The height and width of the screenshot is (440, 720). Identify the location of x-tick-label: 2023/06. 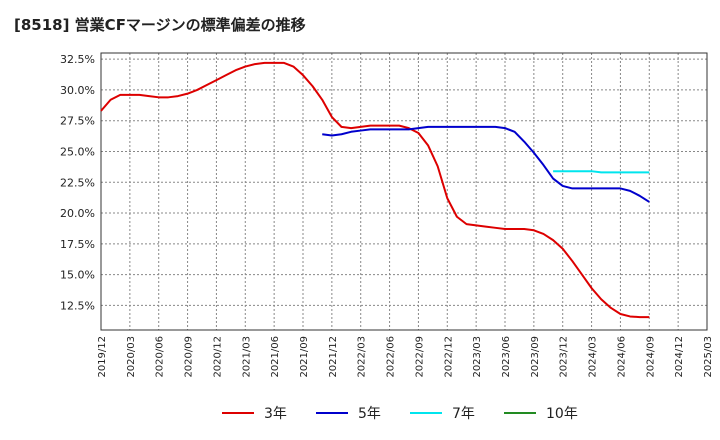
(506, 357).